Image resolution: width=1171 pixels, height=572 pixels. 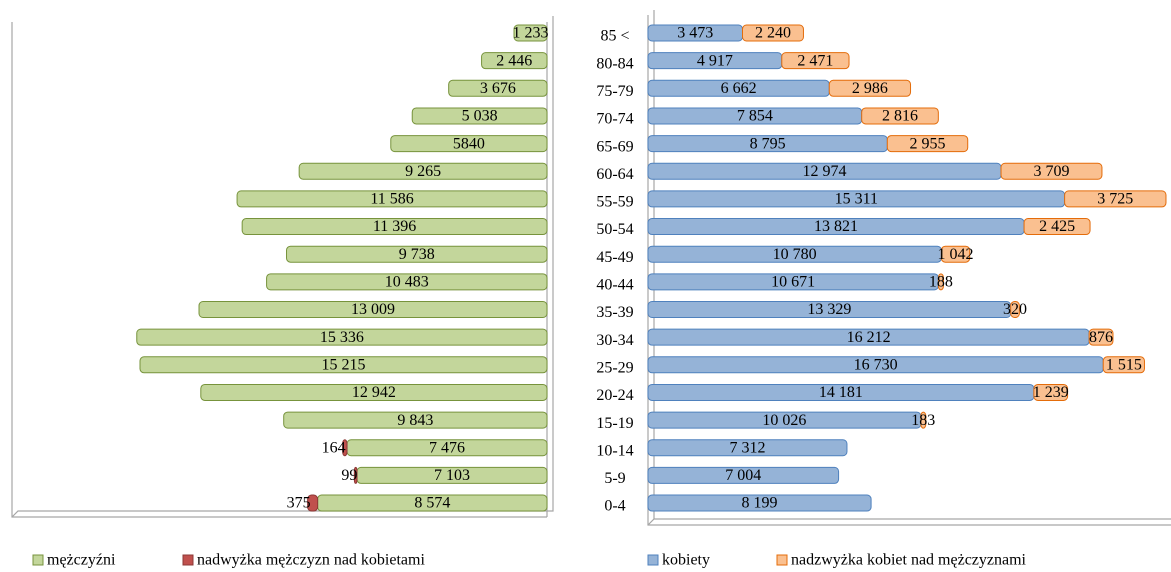 I want to click on data-label: 7 004, so click(x=743, y=475).